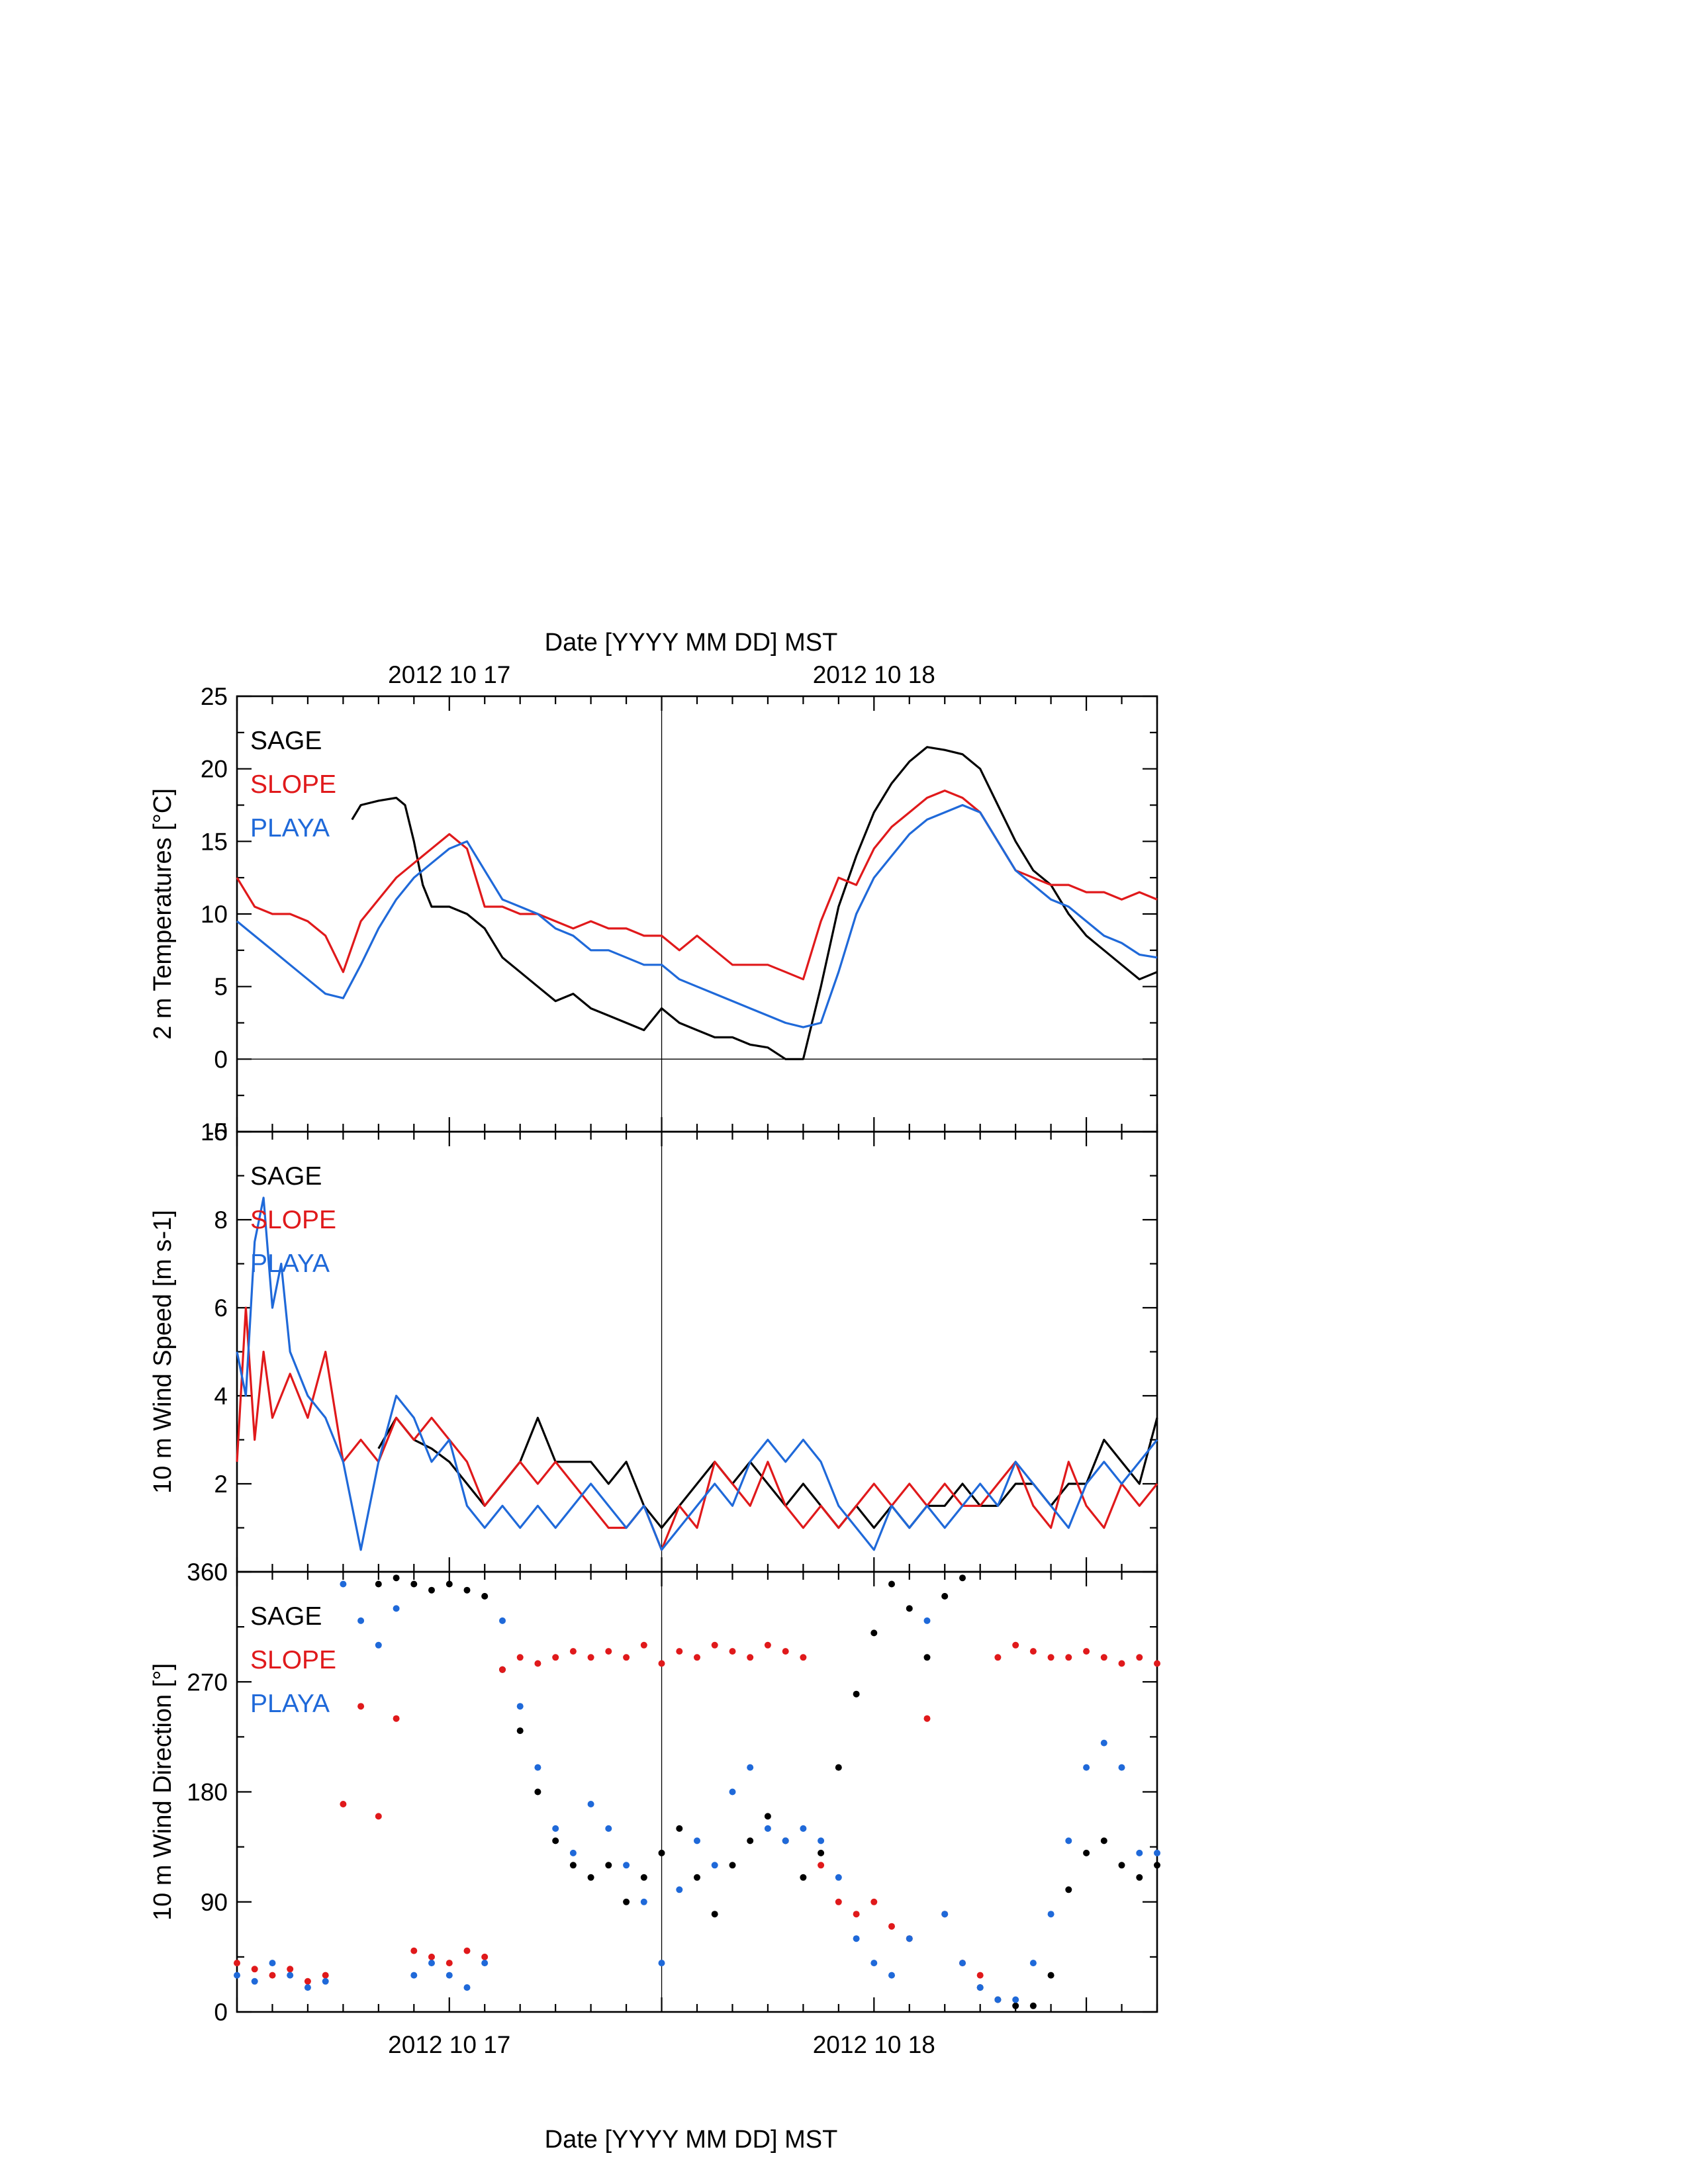  I want to click on wind-direction-y-tick-label: 360, so click(207, 1572).